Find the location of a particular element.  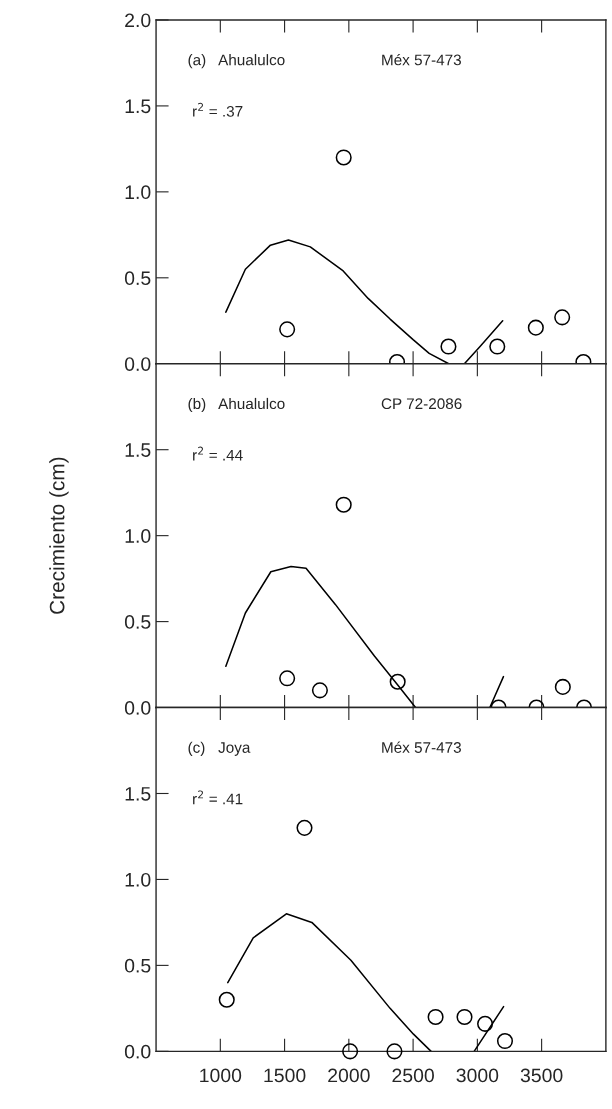

x-tick-label: 3500 is located at coordinates (541, 1075).